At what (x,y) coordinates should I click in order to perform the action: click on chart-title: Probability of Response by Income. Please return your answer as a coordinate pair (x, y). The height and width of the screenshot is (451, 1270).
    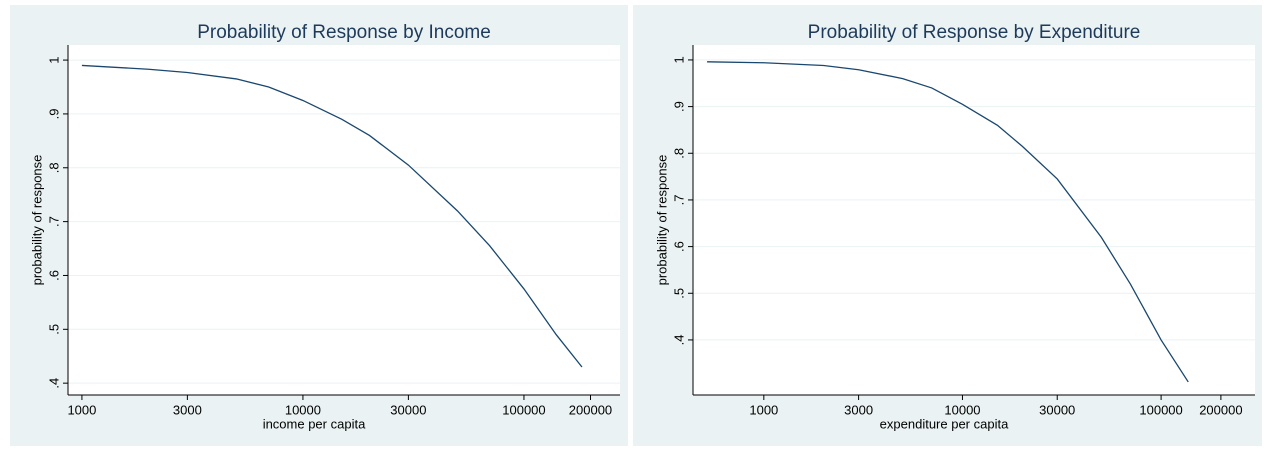
    Looking at the image, I should click on (344, 32).